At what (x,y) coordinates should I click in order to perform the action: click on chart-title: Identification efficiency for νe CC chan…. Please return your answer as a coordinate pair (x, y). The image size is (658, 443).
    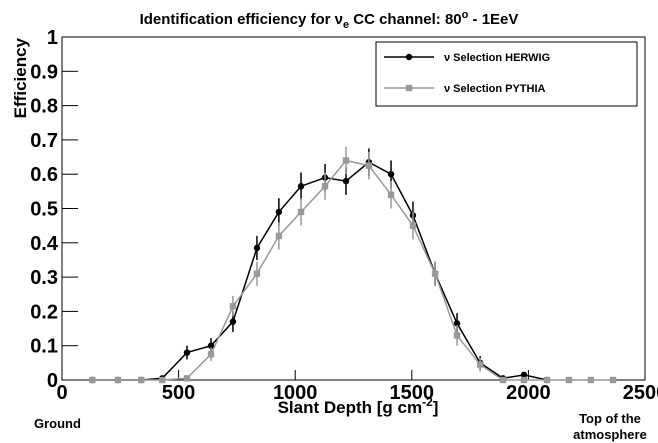
    Looking at the image, I should click on (329, 20).